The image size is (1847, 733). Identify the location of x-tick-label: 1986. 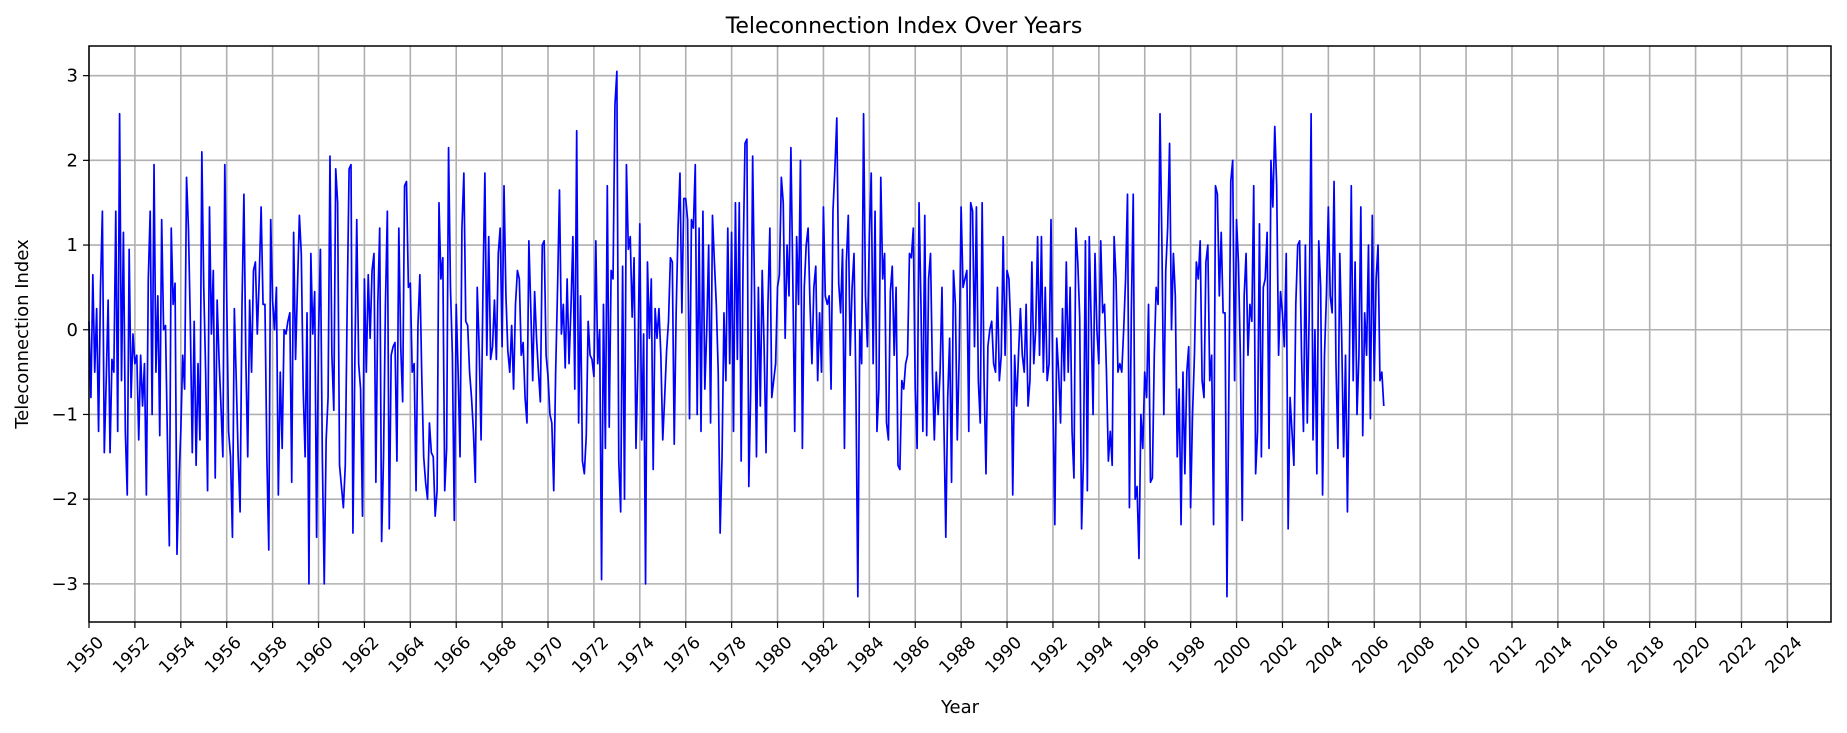
(912, 655).